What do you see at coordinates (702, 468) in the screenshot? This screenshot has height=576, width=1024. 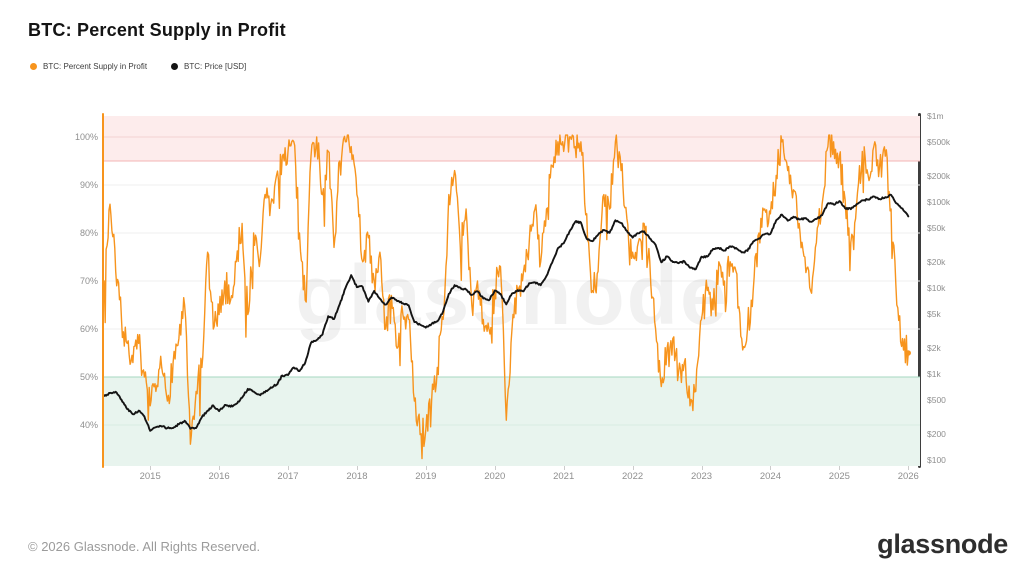 I see `x-tick-mark-2023` at bounding box center [702, 468].